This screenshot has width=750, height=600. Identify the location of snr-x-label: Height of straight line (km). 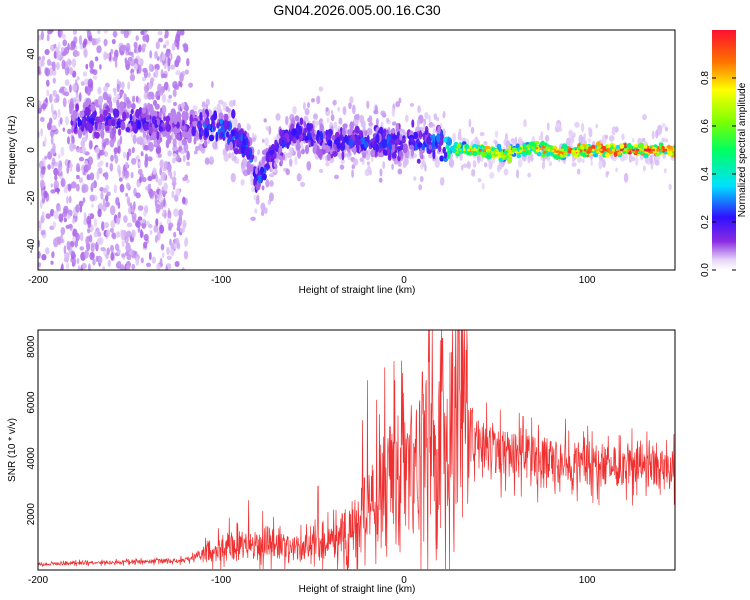
(357, 589).